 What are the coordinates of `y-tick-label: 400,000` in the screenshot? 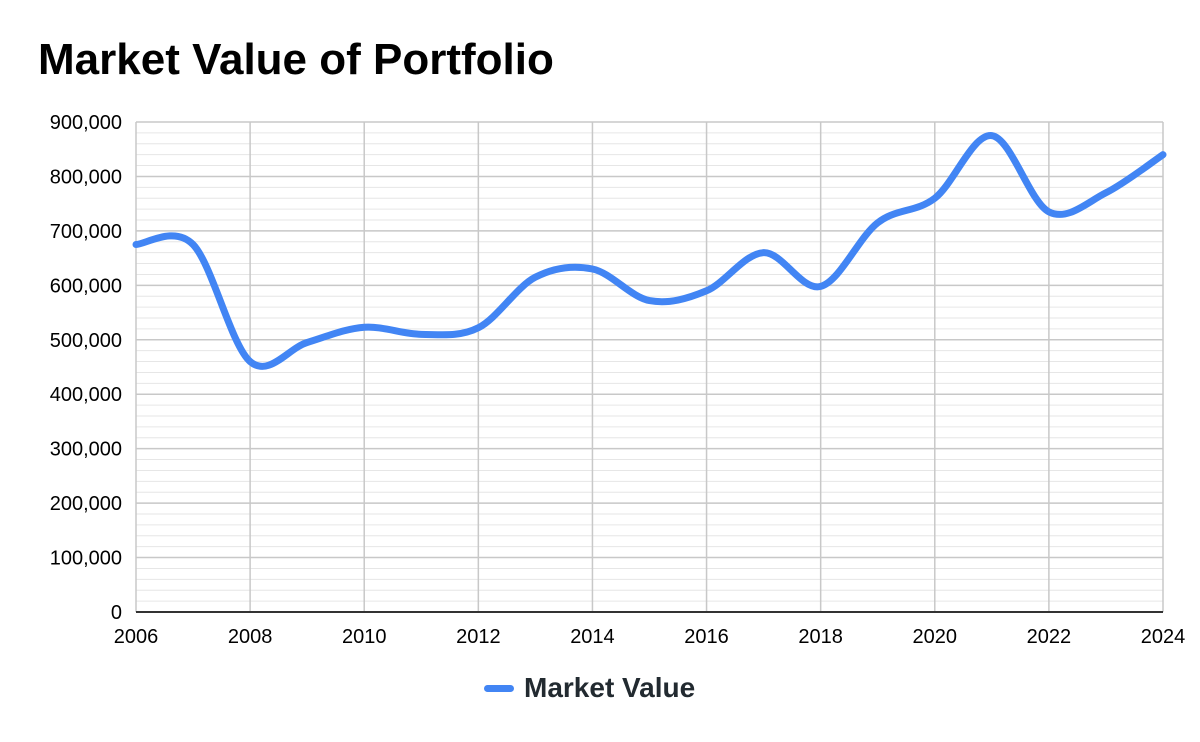 It's located at (86, 395).